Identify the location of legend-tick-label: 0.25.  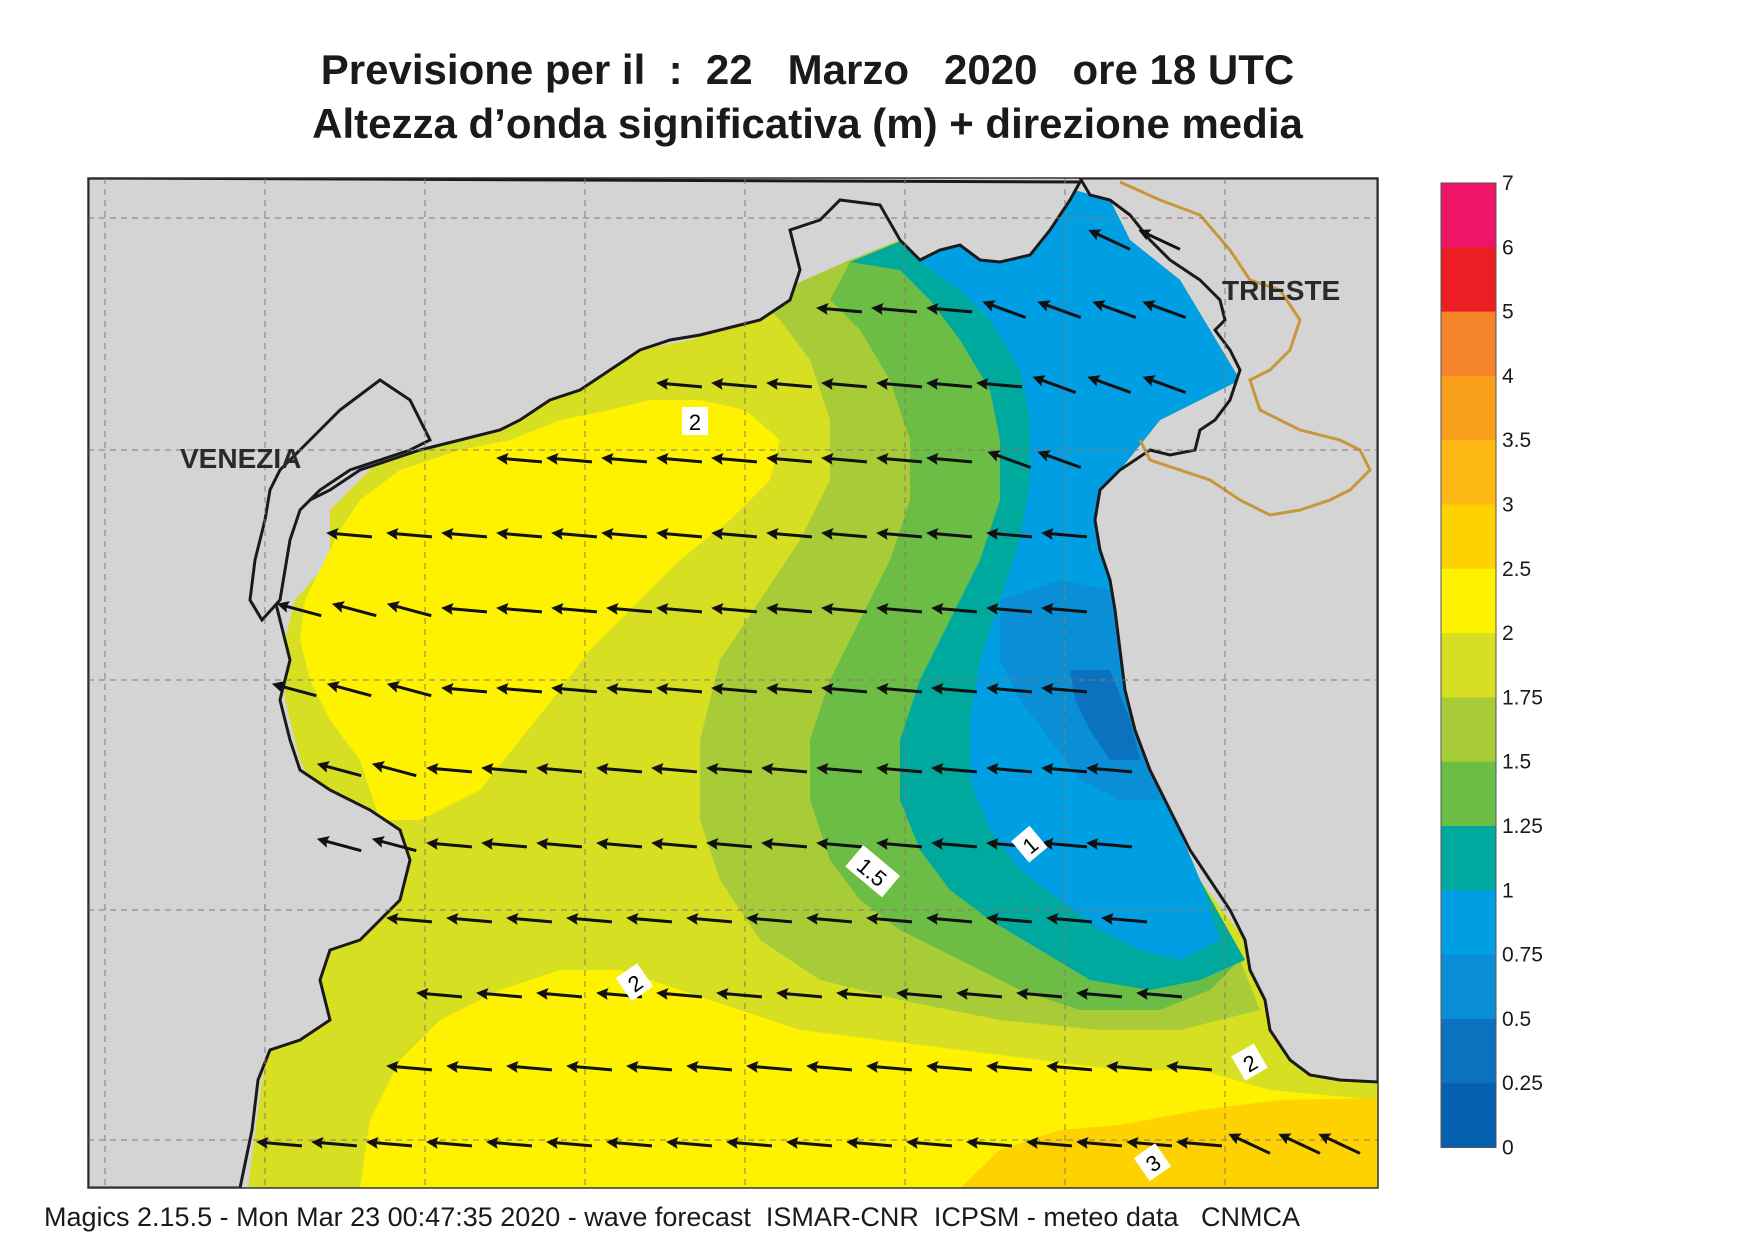
(1522, 1083).